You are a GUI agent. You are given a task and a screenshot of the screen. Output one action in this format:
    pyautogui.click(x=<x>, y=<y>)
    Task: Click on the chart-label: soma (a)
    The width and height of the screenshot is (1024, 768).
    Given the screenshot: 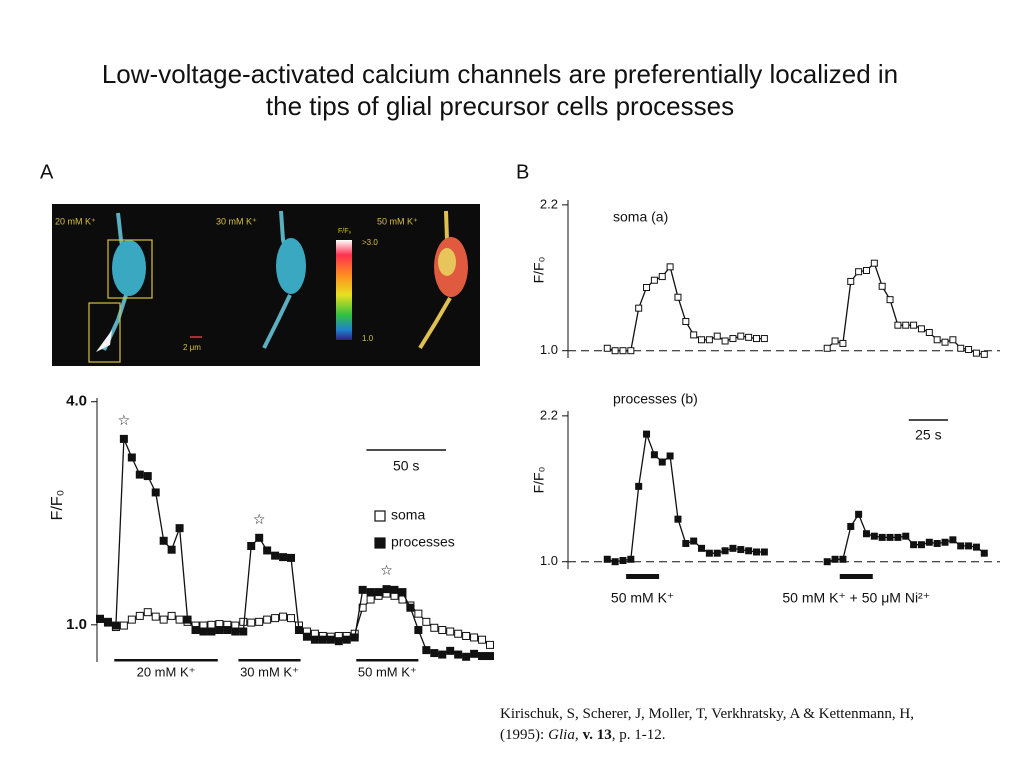 What is the action you would take?
    pyautogui.click(x=640, y=217)
    